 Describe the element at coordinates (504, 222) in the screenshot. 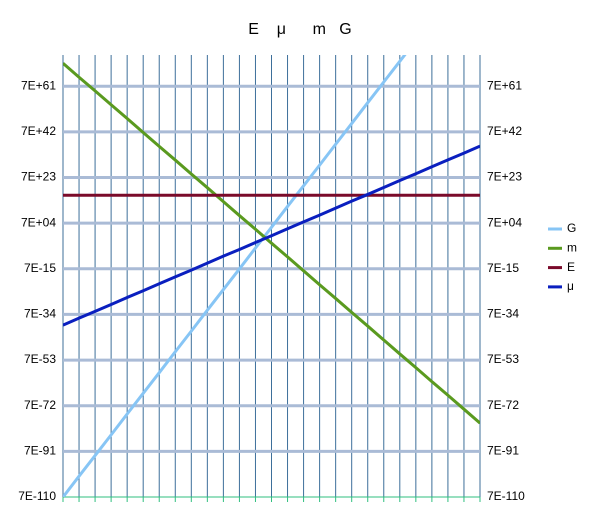

I see `y2-tick-label: 7E+04` at that location.